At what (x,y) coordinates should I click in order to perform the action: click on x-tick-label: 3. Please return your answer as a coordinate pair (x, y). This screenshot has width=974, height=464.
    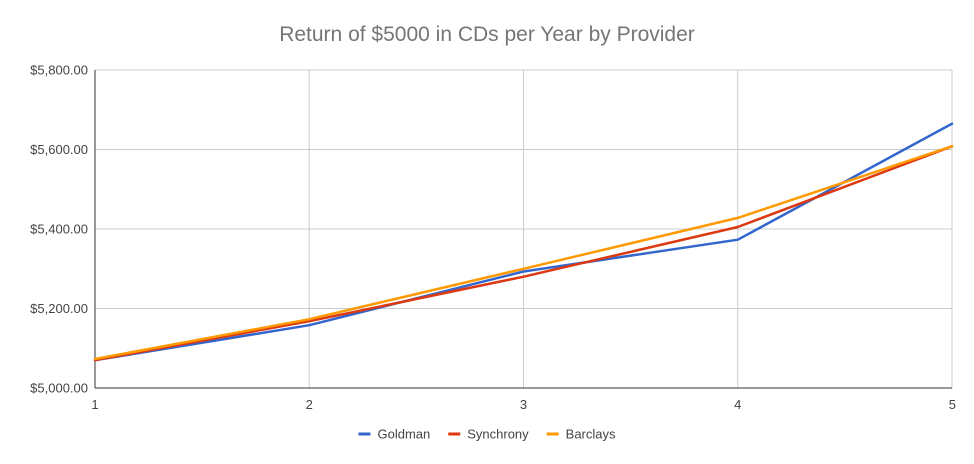
    Looking at the image, I should click on (523, 404).